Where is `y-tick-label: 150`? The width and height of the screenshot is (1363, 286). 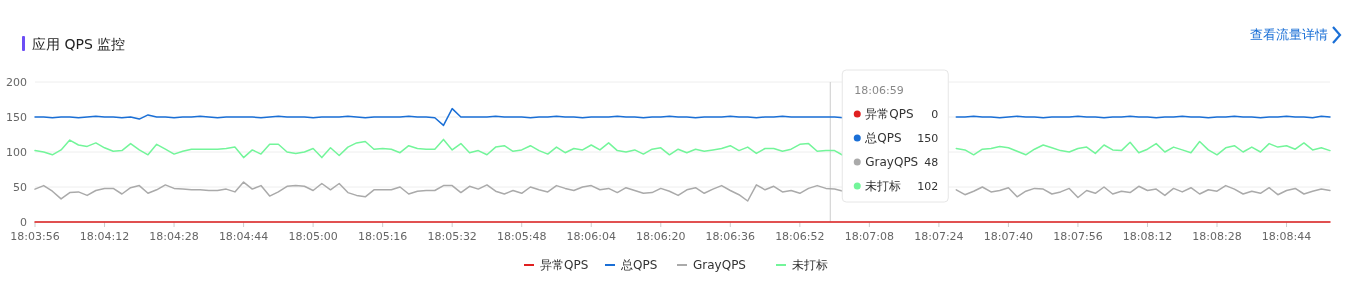
y-tick-label: 150 is located at coordinates (16, 117).